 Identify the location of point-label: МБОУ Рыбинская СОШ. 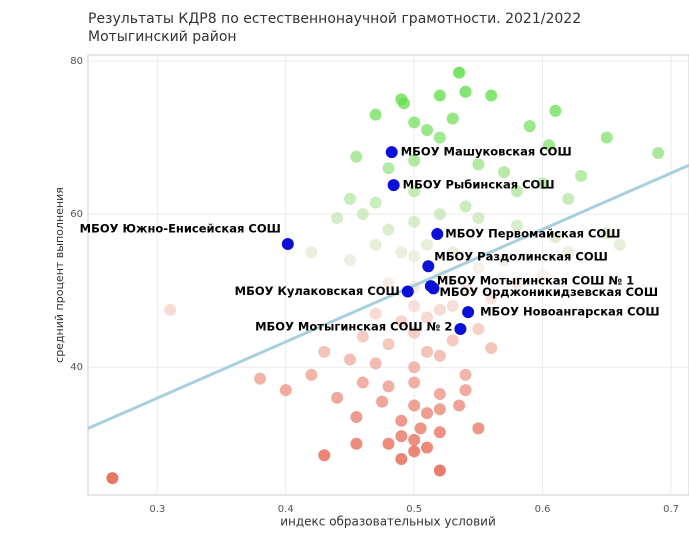
(479, 185).